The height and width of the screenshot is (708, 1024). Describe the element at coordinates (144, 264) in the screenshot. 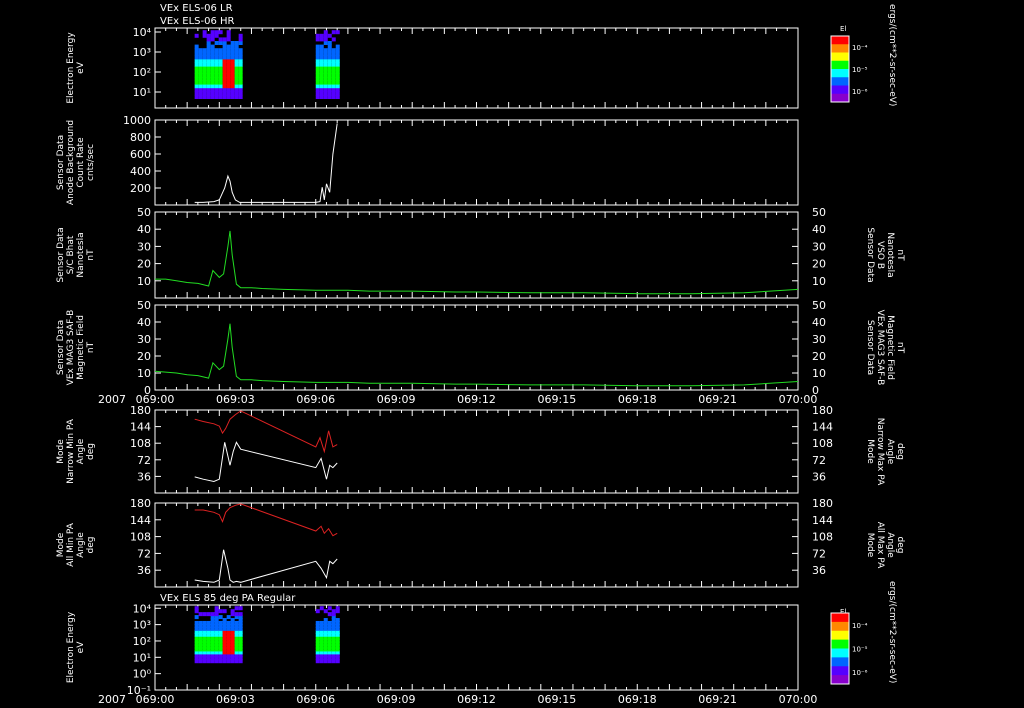

I see `y-tick-label: 20` at that location.